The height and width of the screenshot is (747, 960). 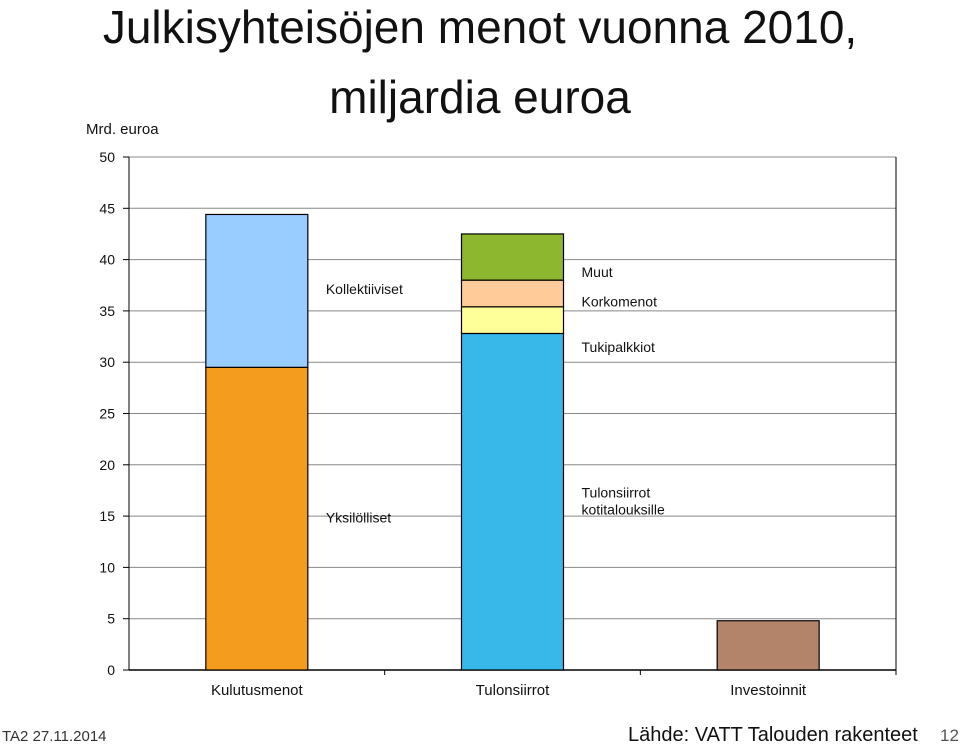 What do you see at coordinates (107, 260) in the screenshot?
I see `y-tick-label-40: 40` at bounding box center [107, 260].